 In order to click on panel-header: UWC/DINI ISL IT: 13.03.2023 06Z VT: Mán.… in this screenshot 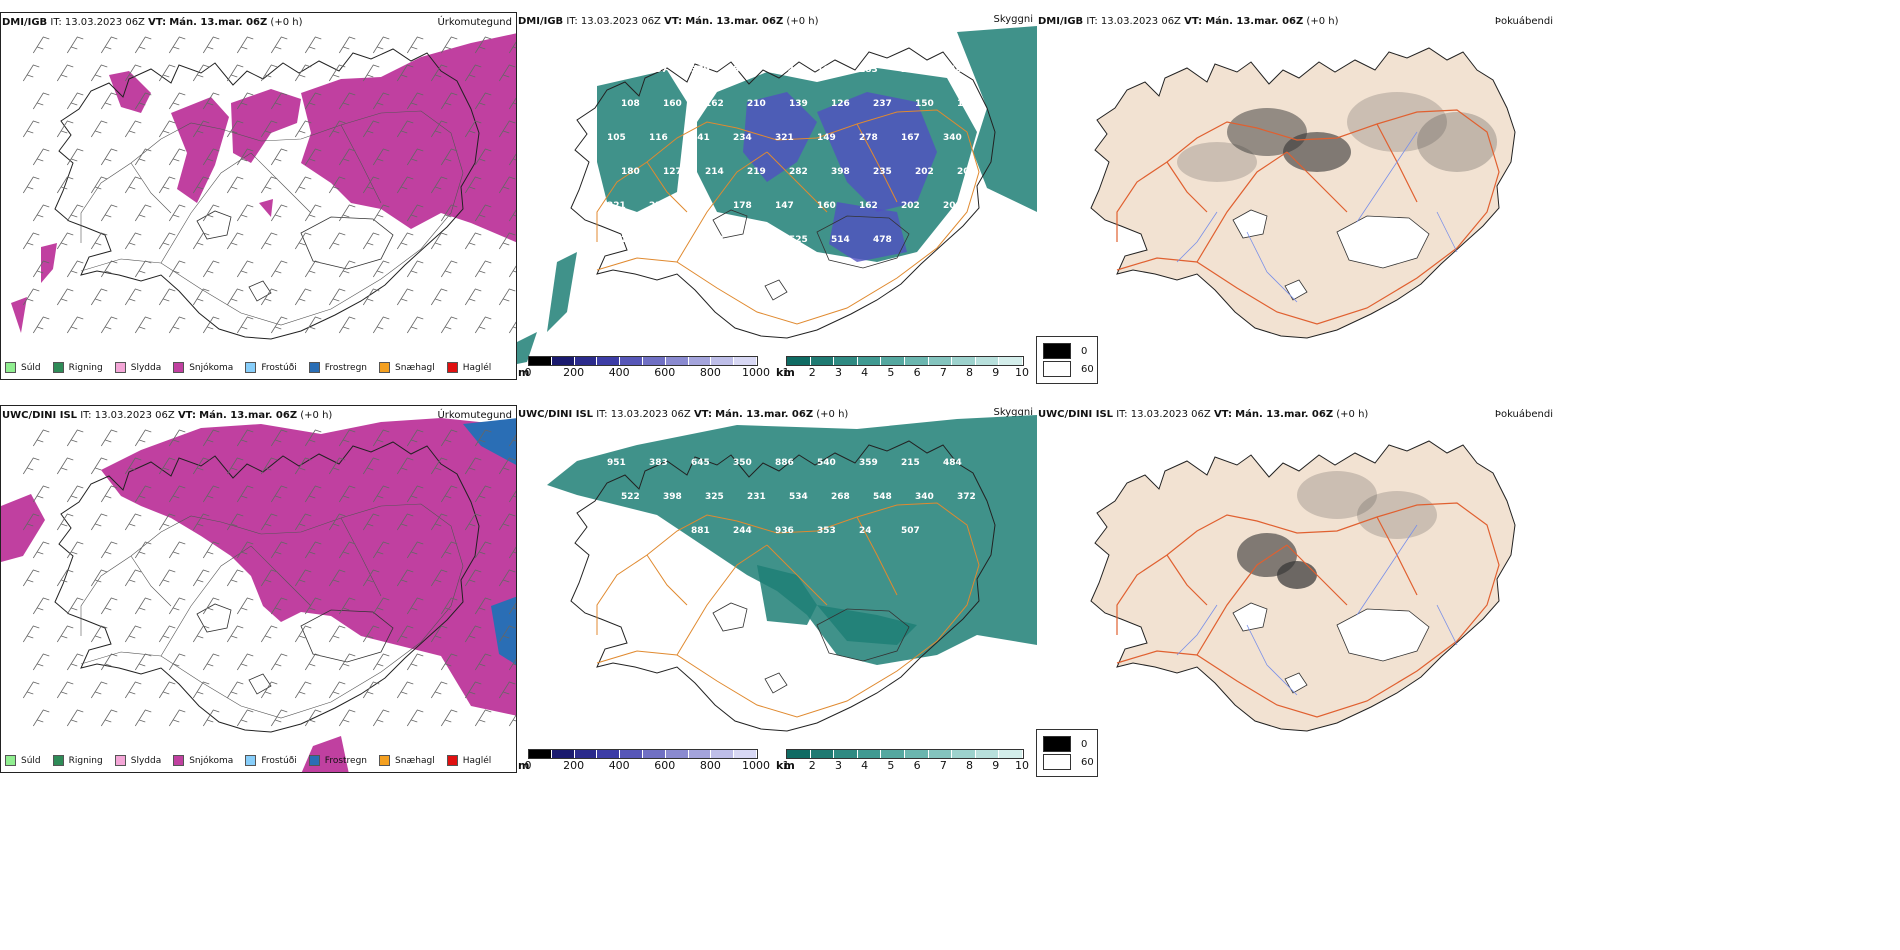, I will do `click(683, 414)`.